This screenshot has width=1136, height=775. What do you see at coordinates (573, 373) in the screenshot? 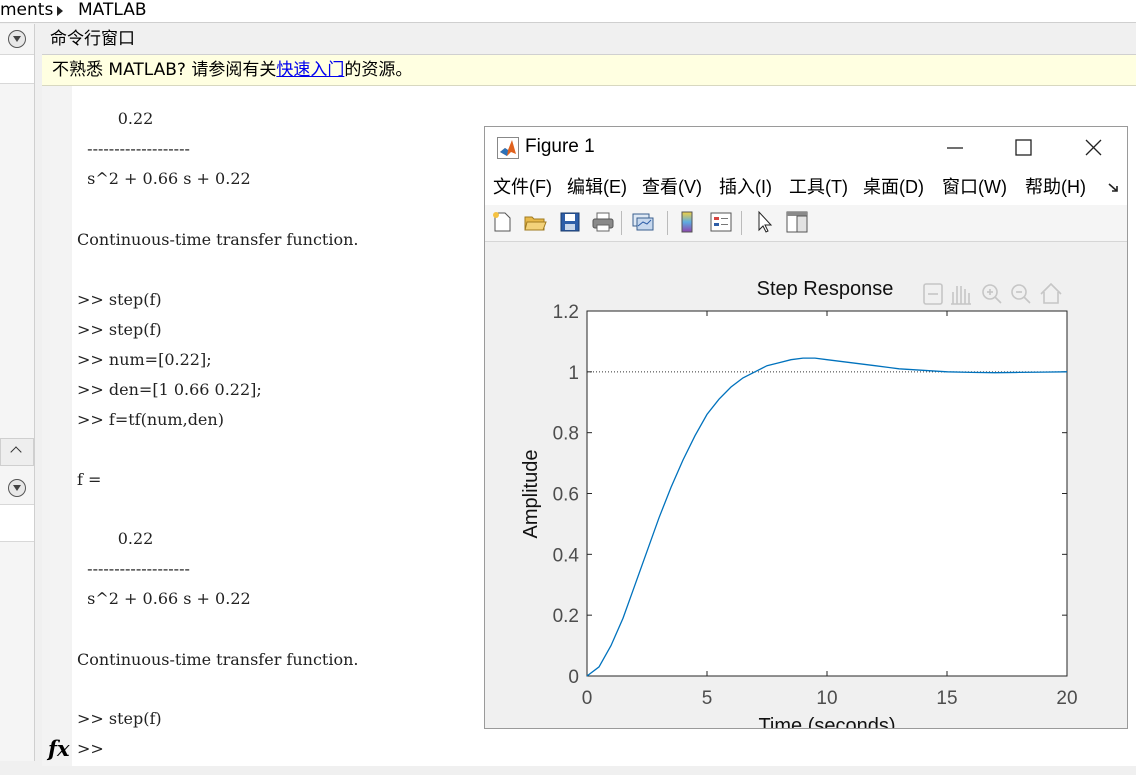
I see `y-tick-label: 1` at bounding box center [573, 373].